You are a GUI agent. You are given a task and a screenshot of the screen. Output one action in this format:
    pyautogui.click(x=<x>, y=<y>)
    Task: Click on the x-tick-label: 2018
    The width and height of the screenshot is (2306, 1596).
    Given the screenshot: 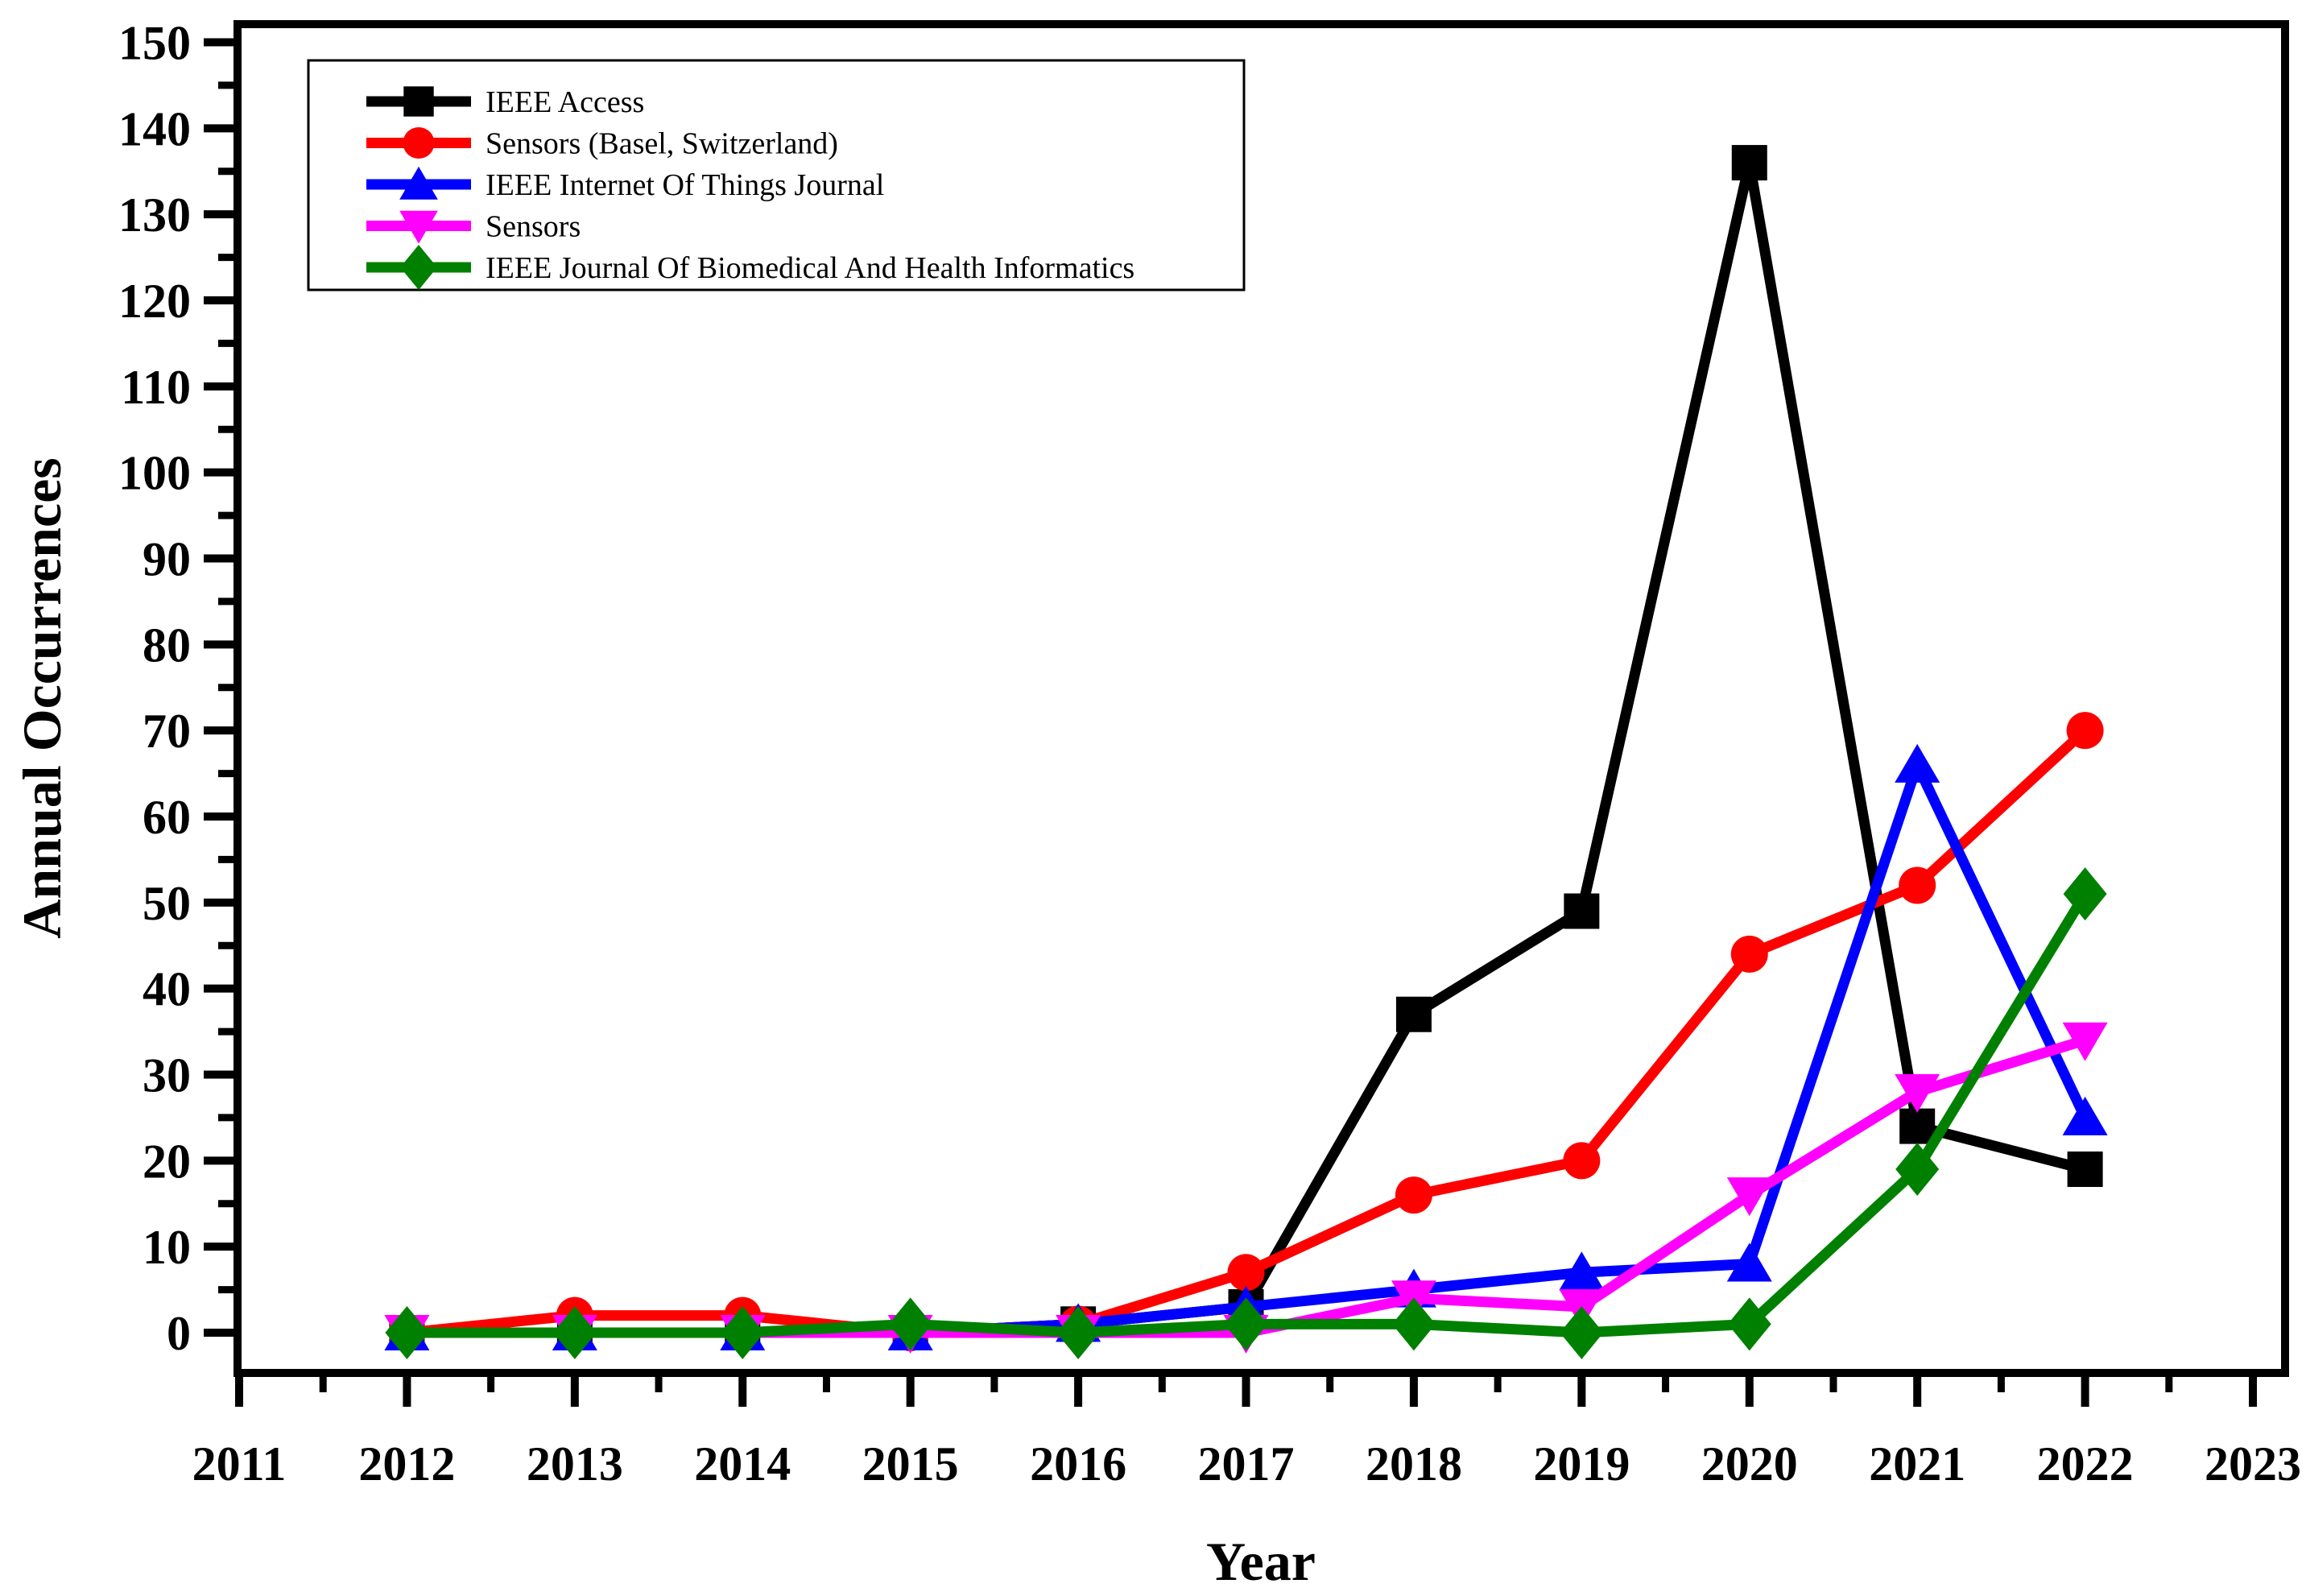 What is the action you would take?
    pyautogui.click(x=1414, y=1464)
    